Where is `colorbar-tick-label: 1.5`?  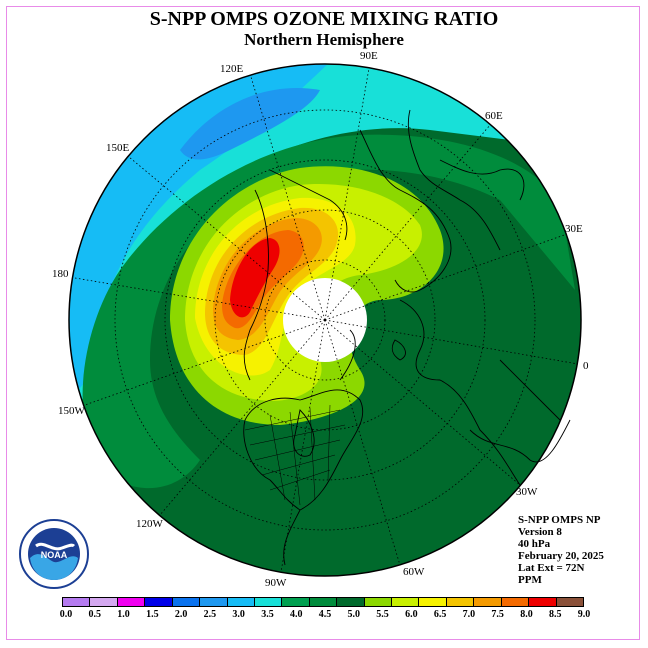
colorbar-tick-label: 1.5 is located at coordinates (152, 614).